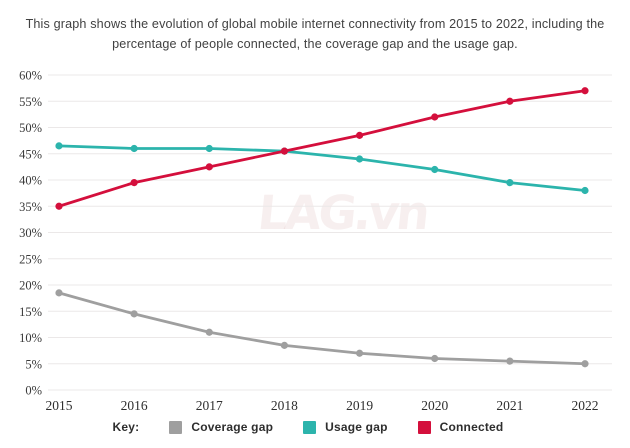 The width and height of the screenshot is (630, 448). I want to click on x-tick-label: 2017, so click(209, 405).